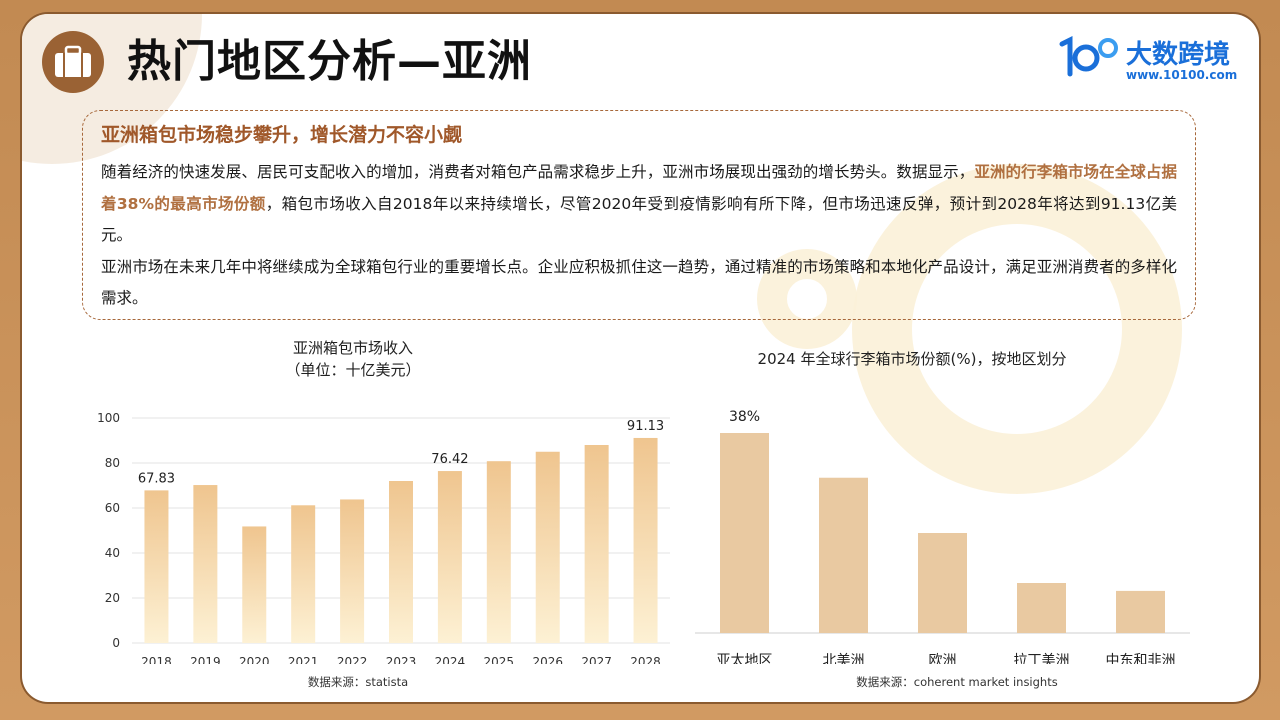 Image resolution: width=1280 pixels, height=720 pixels. What do you see at coordinates (547, 659) in the screenshot?
I see `x-tick-label: 2026` at bounding box center [547, 659].